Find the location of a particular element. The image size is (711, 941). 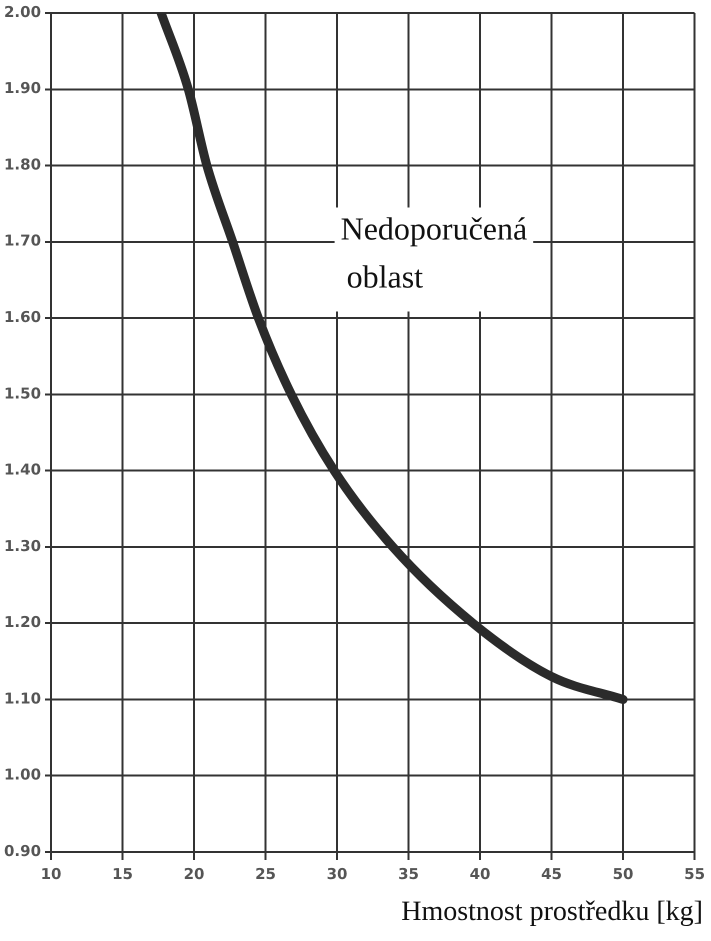

x-tick-label: 45 is located at coordinates (551, 873).